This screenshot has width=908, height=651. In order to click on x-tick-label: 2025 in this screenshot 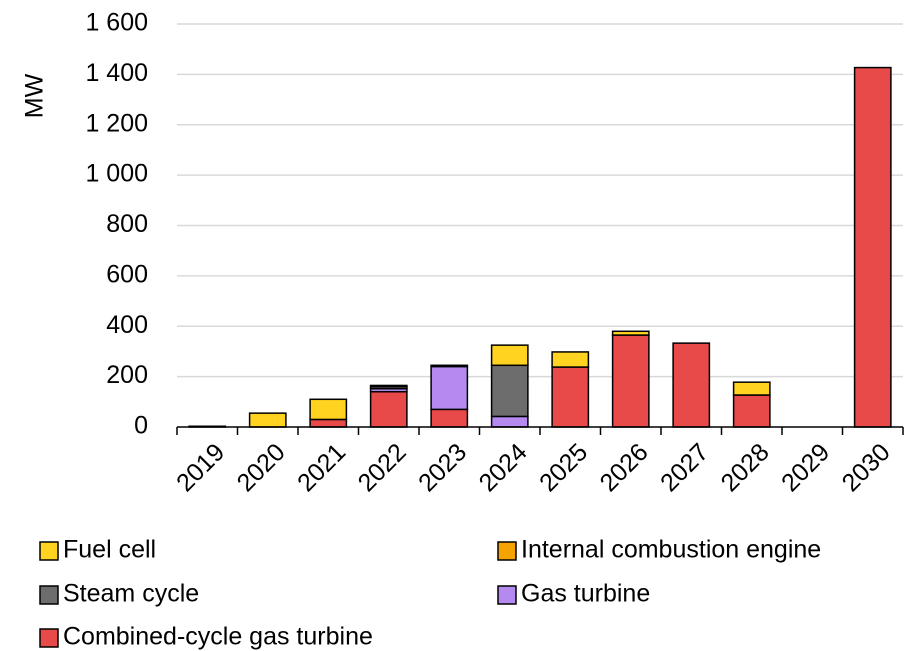, I will do `click(563, 467)`.